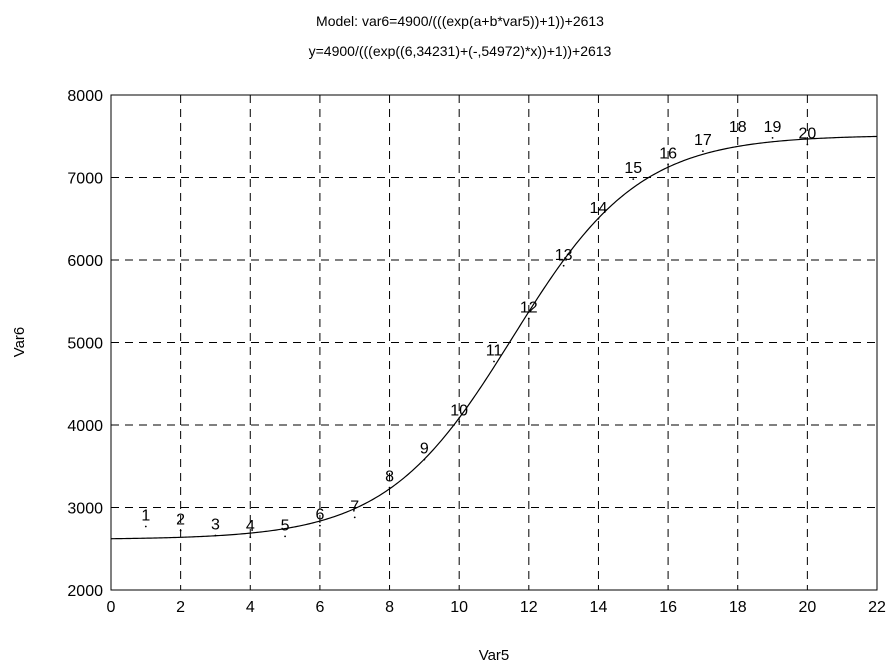 This screenshot has height=665, width=891. What do you see at coordinates (424, 449) in the screenshot?
I see `point-label: 9` at bounding box center [424, 449].